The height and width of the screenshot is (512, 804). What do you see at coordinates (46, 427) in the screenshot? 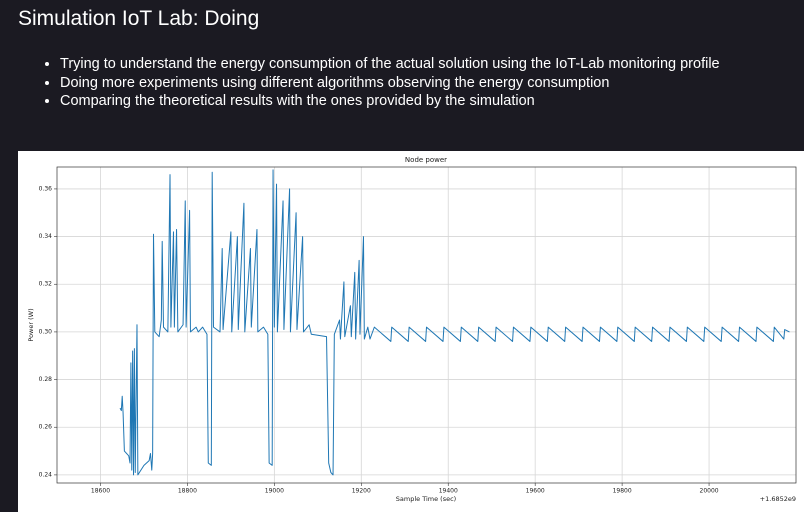
I see `y-tick-label: 0.26` at bounding box center [46, 427].